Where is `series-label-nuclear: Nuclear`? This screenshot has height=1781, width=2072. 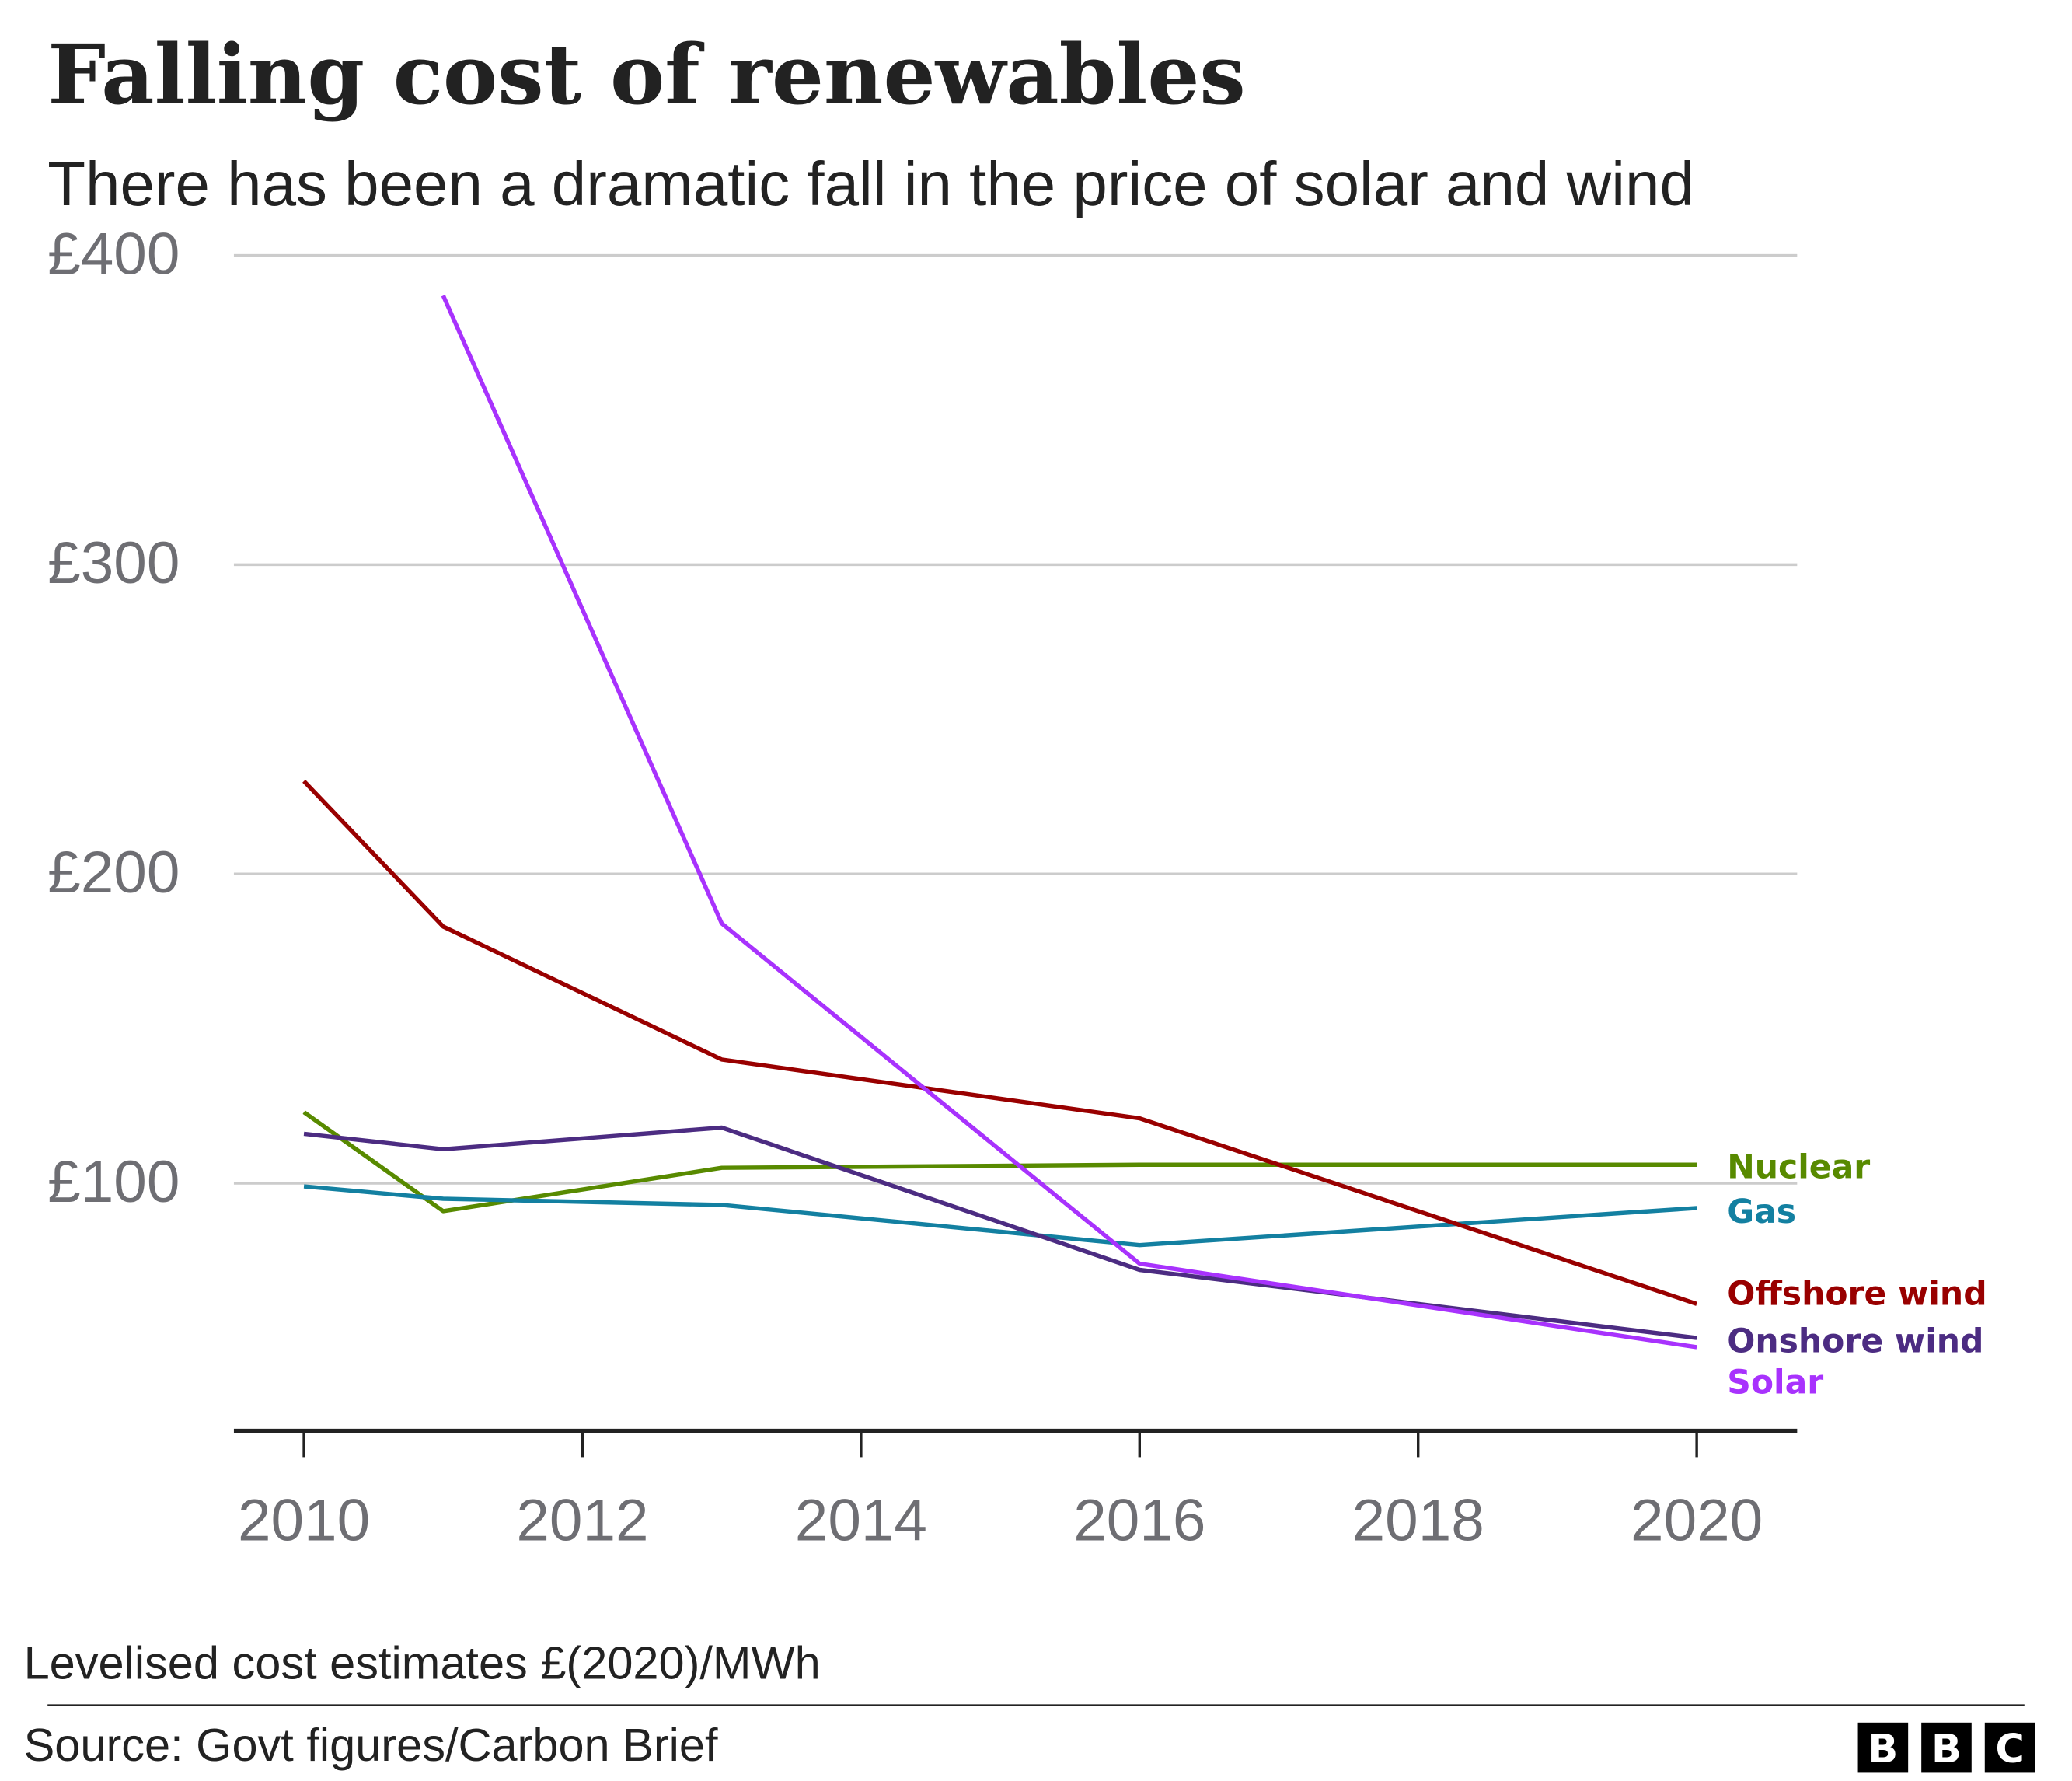 series-label-nuclear: Nuclear is located at coordinates (1798, 1167).